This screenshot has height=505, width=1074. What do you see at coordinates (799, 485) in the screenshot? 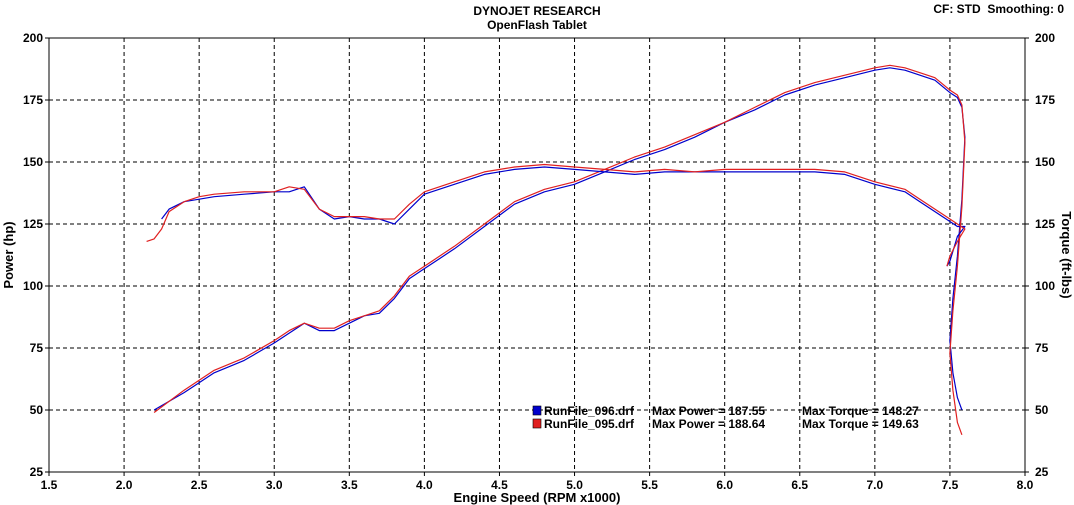
I see `x-tick-label: 6.5` at bounding box center [799, 485].